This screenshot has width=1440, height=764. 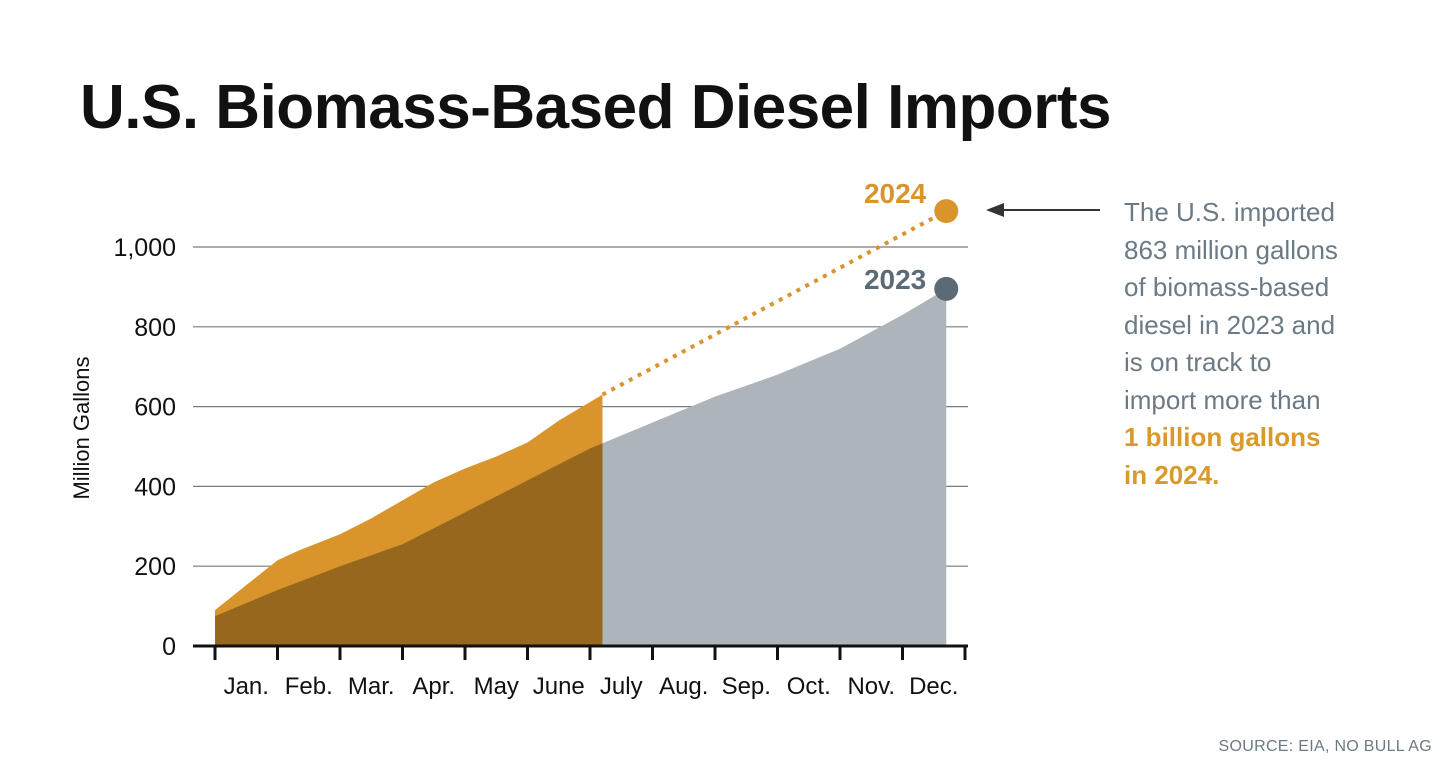 I want to click on y-tick-label: 400, so click(x=155, y=487).